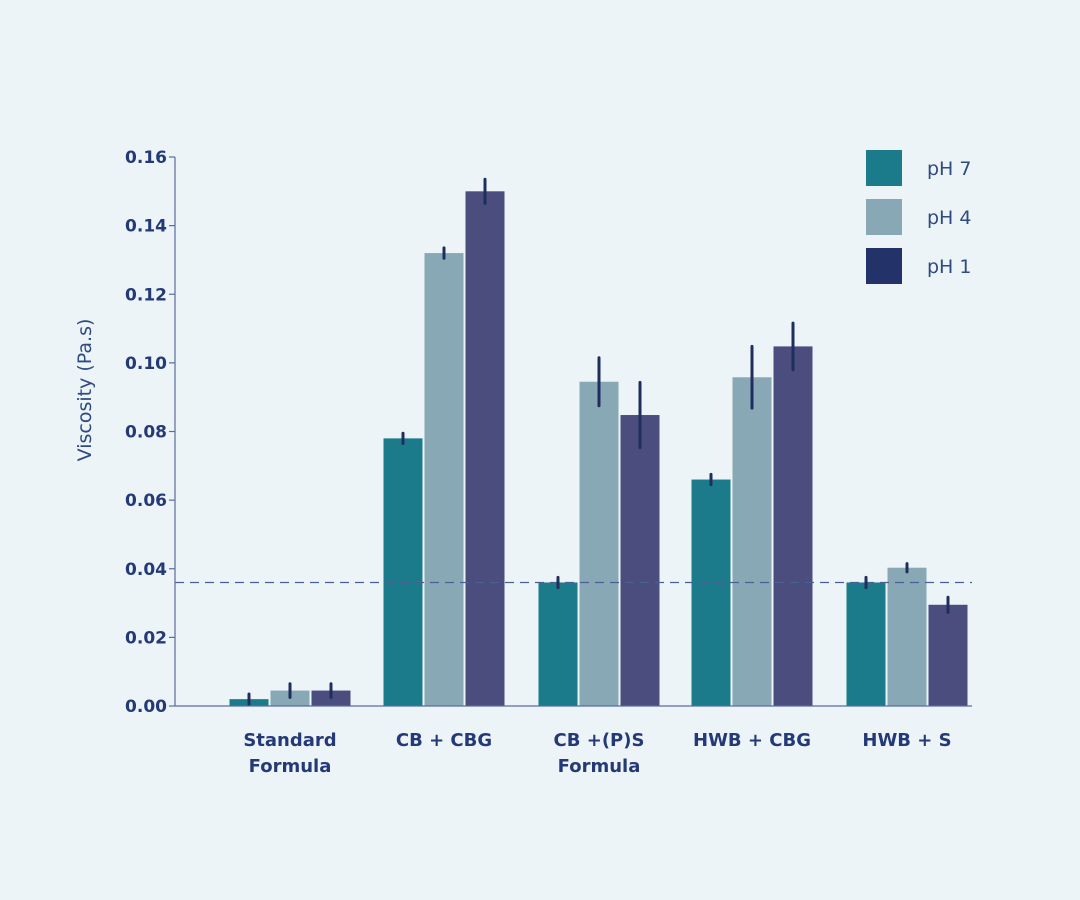  Describe the element at coordinates (884, 217) in the screenshot. I see `legend-swatch-ph4` at that location.